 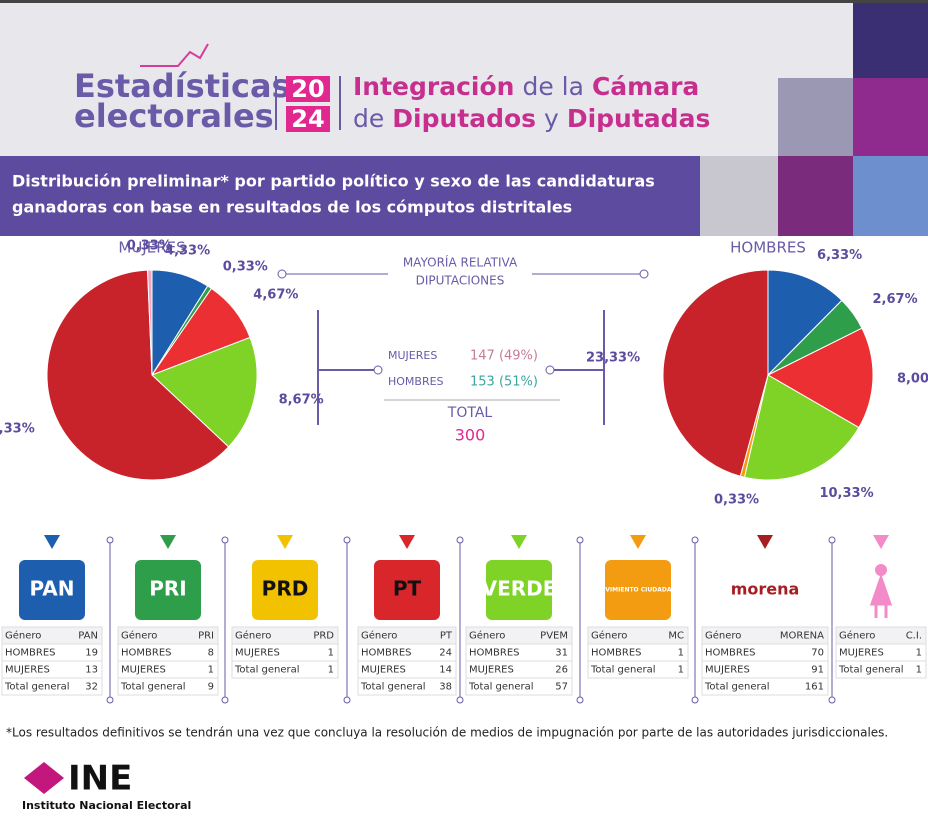 I want to click on total: 300, so click(x=470, y=435).